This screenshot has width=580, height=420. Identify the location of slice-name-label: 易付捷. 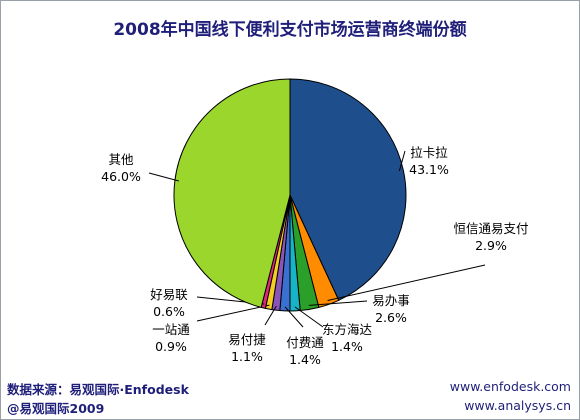
(247, 339).